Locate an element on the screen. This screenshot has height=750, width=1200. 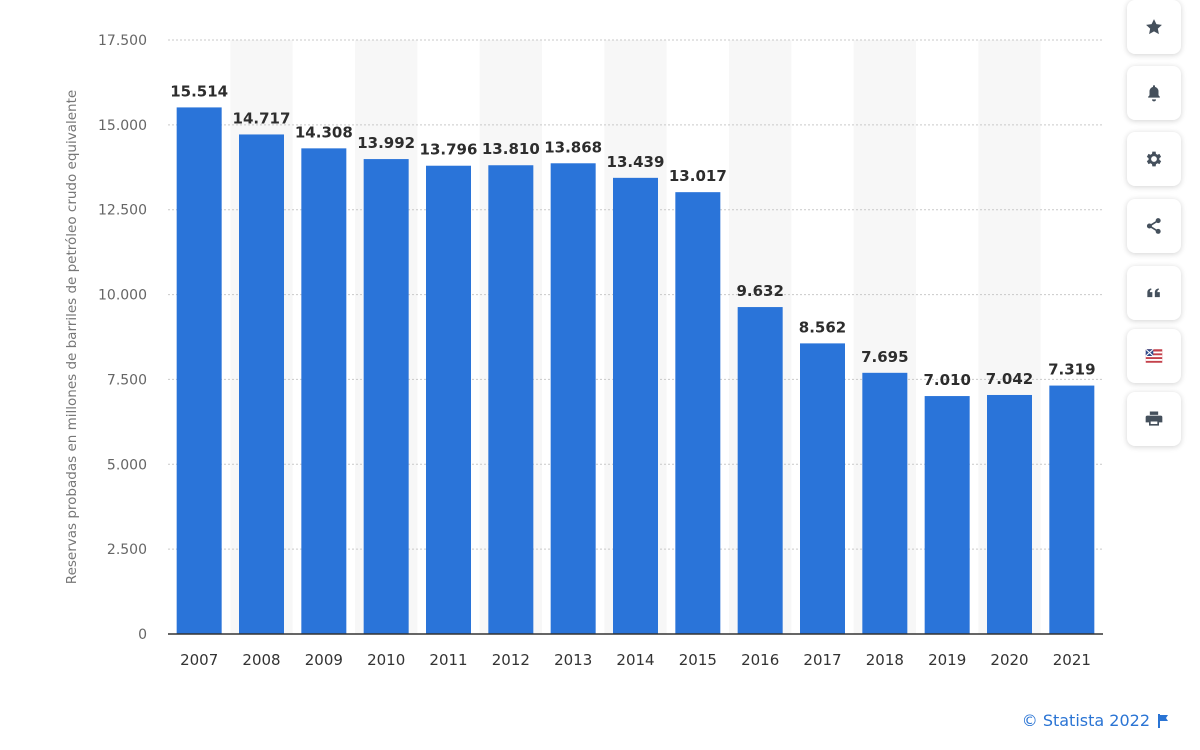
x-tick-label: 2020 is located at coordinates (1009, 660).